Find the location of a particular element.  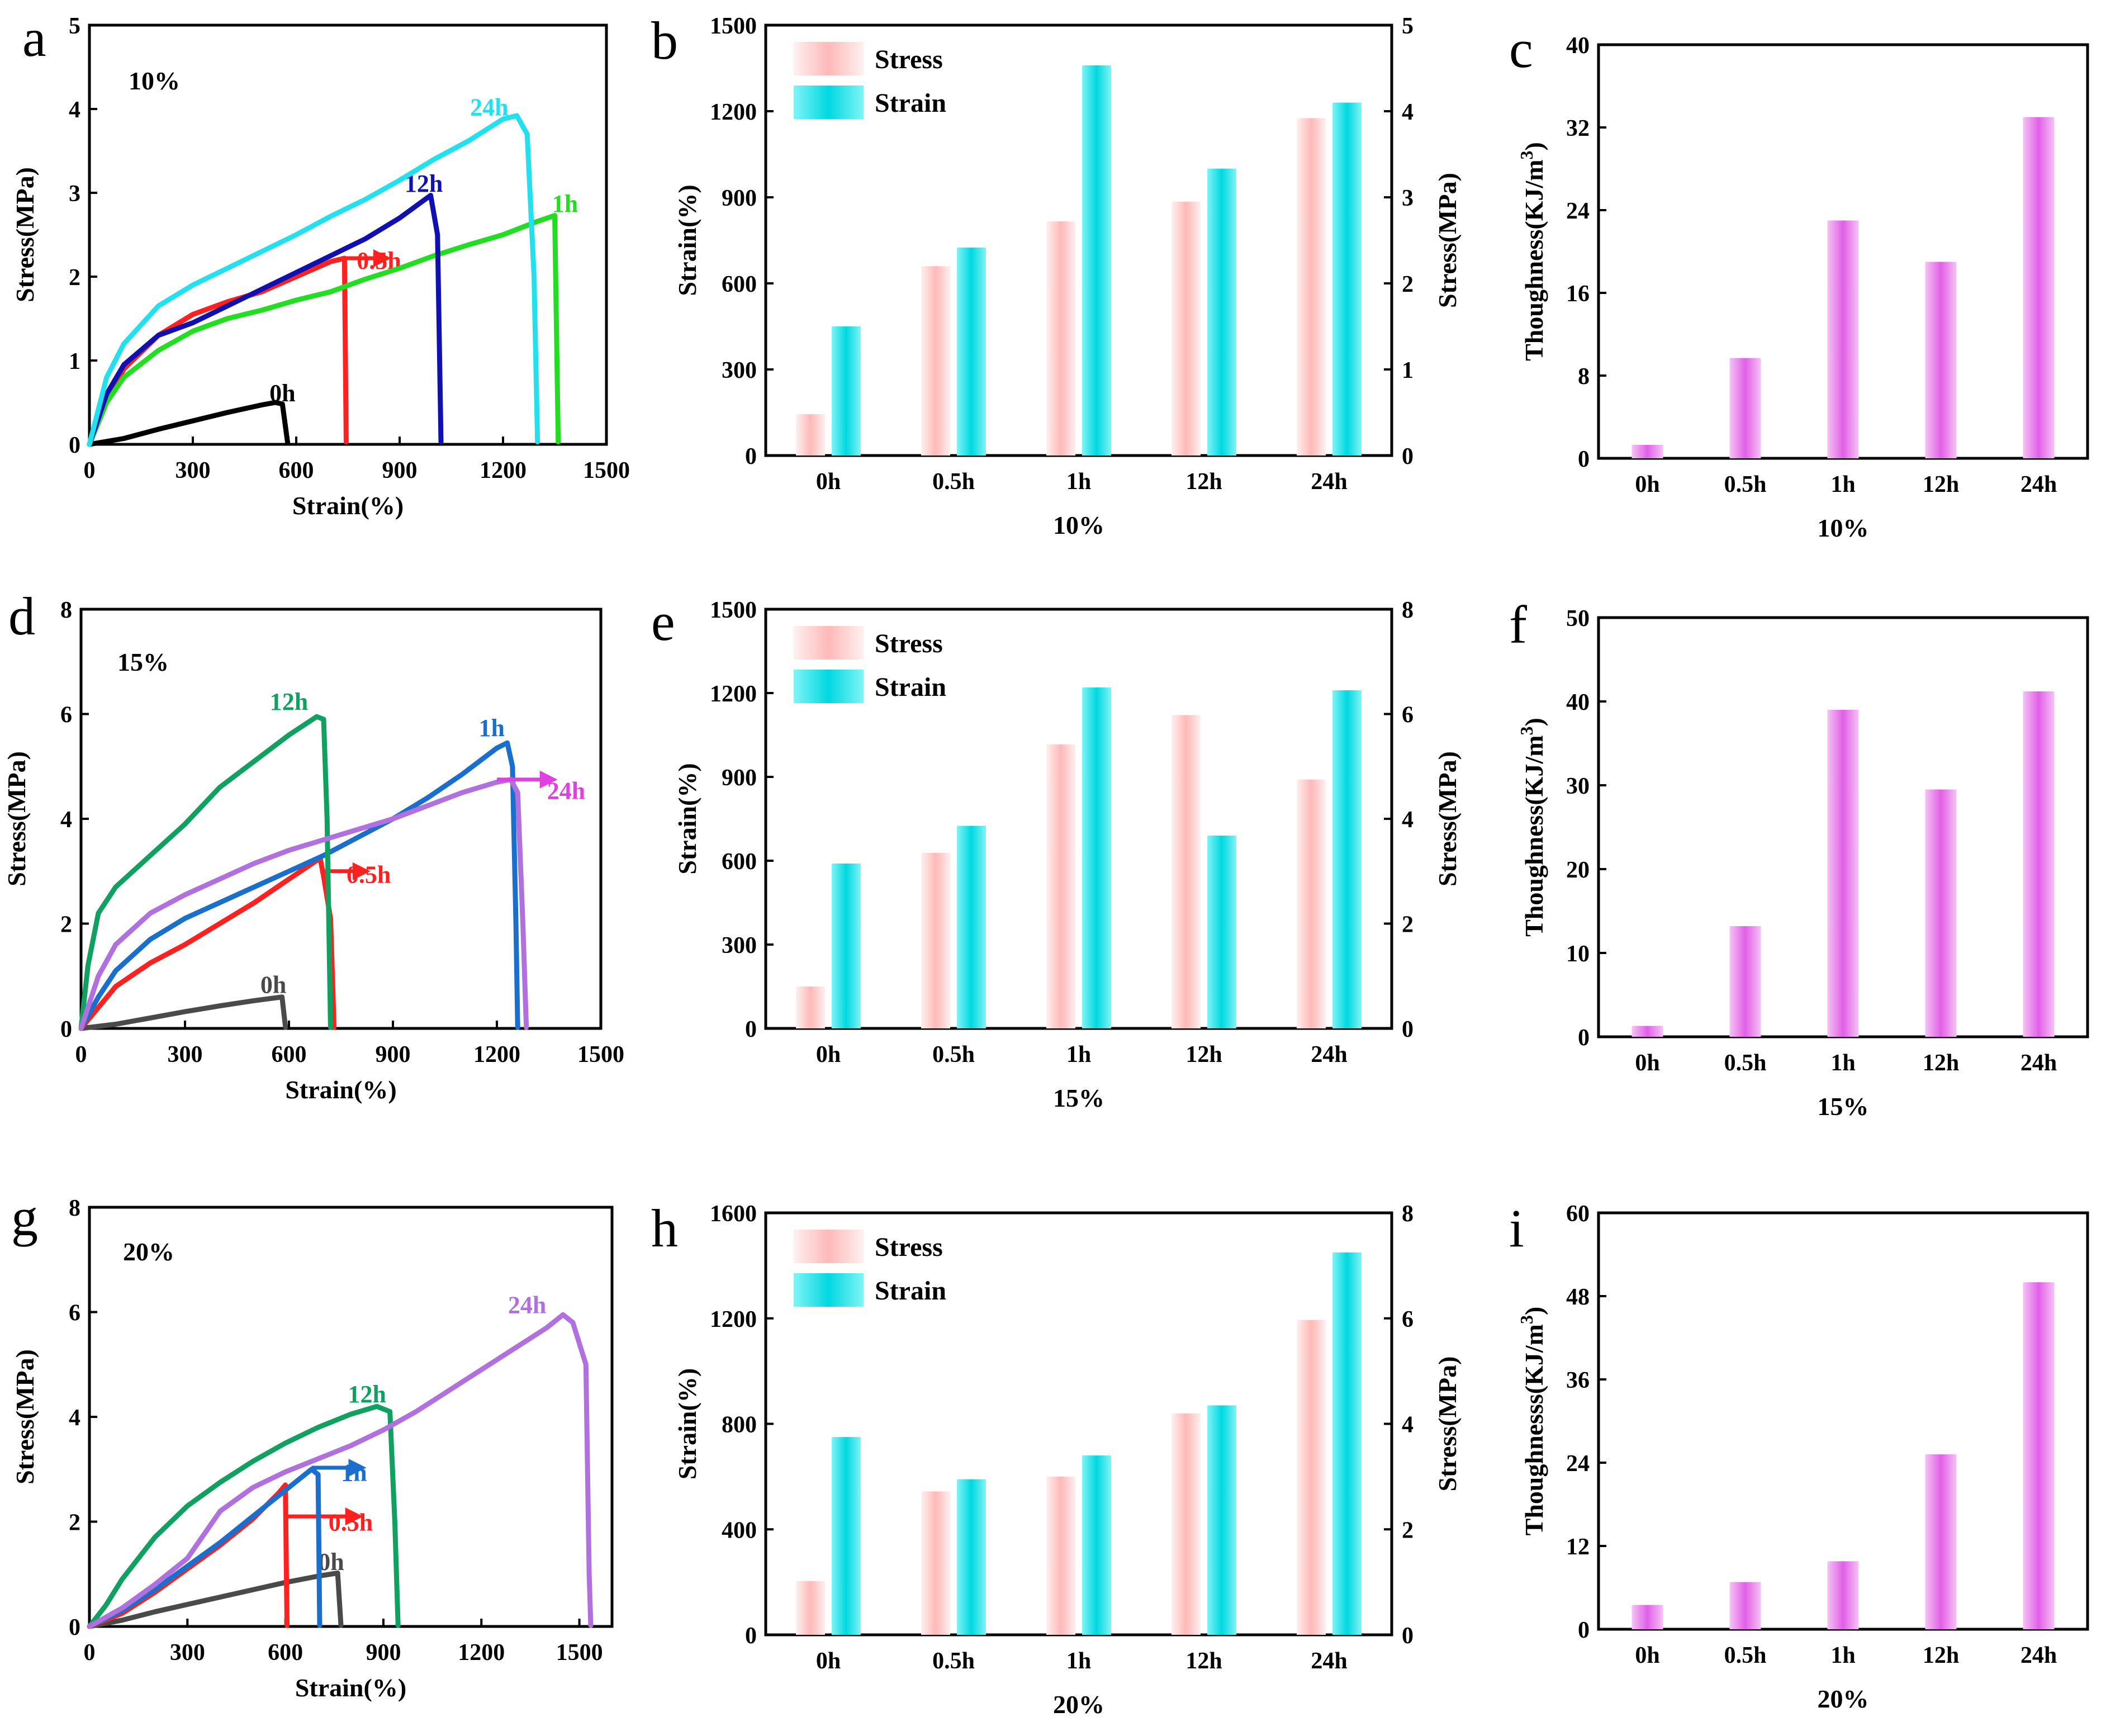

g-y-tick-label: 6 is located at coordinates (75, 1314).